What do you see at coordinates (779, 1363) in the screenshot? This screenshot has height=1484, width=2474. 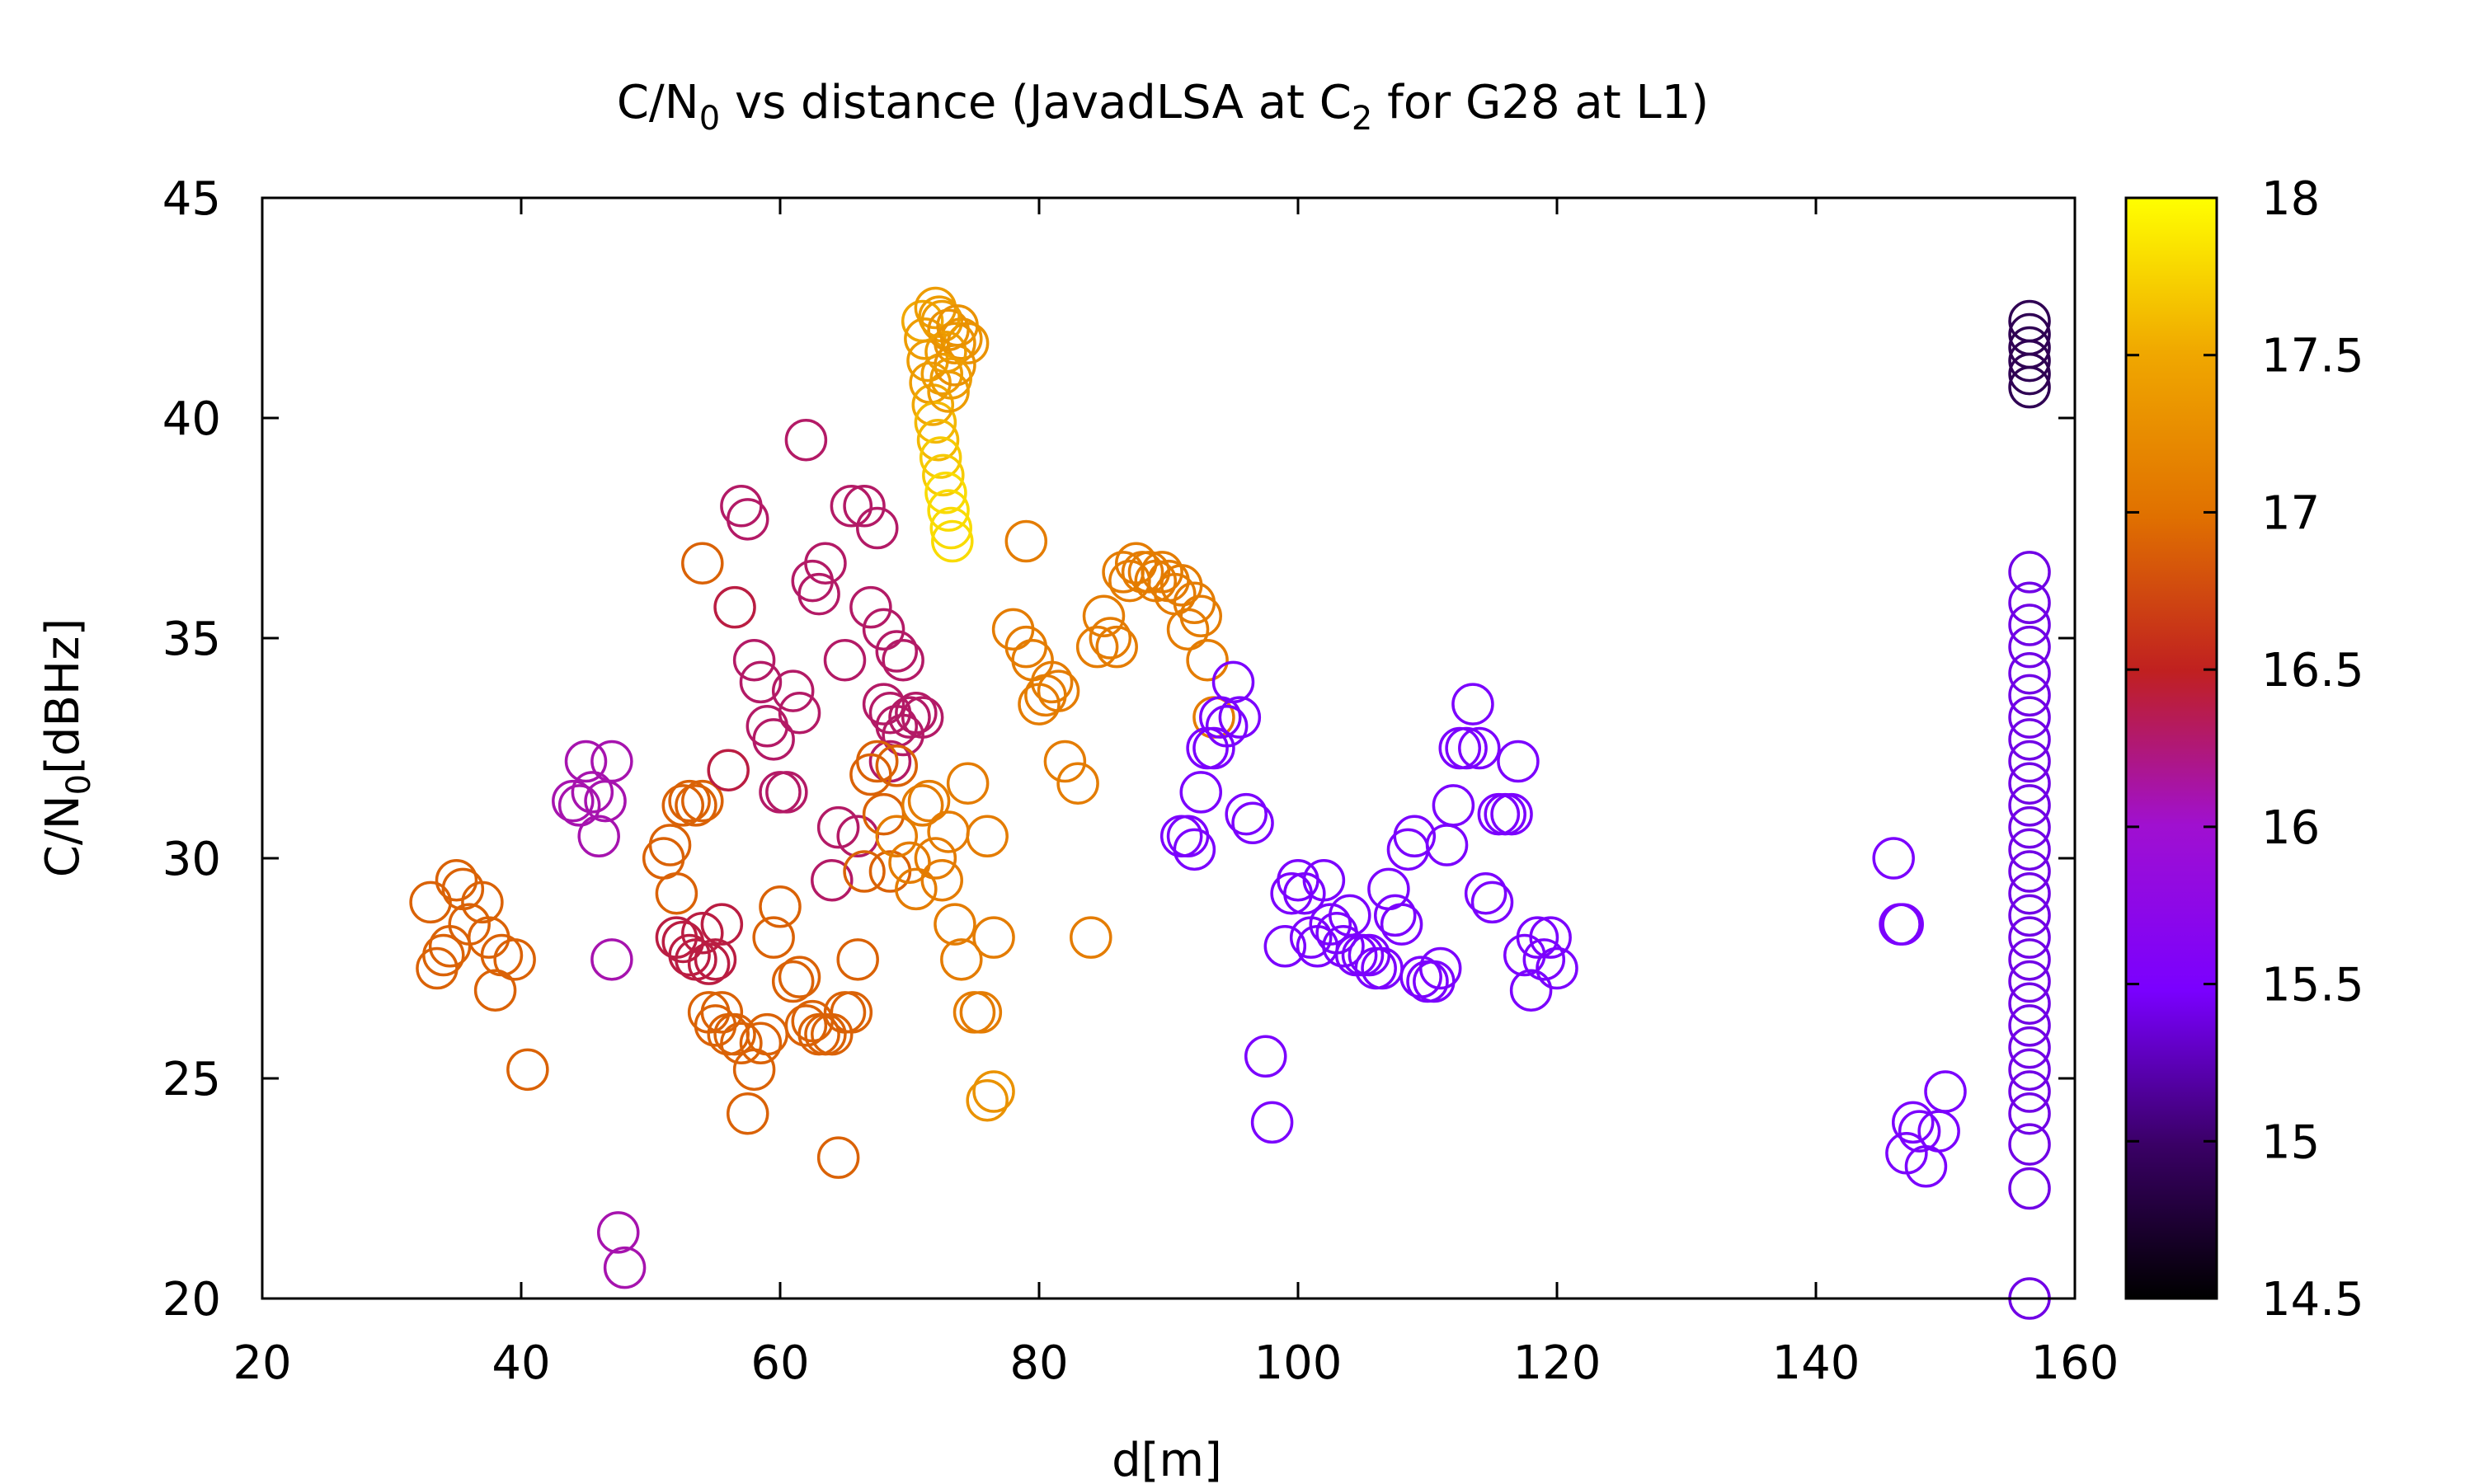 I see `x-tick-label: 60` at bounding box center [779, 1363].